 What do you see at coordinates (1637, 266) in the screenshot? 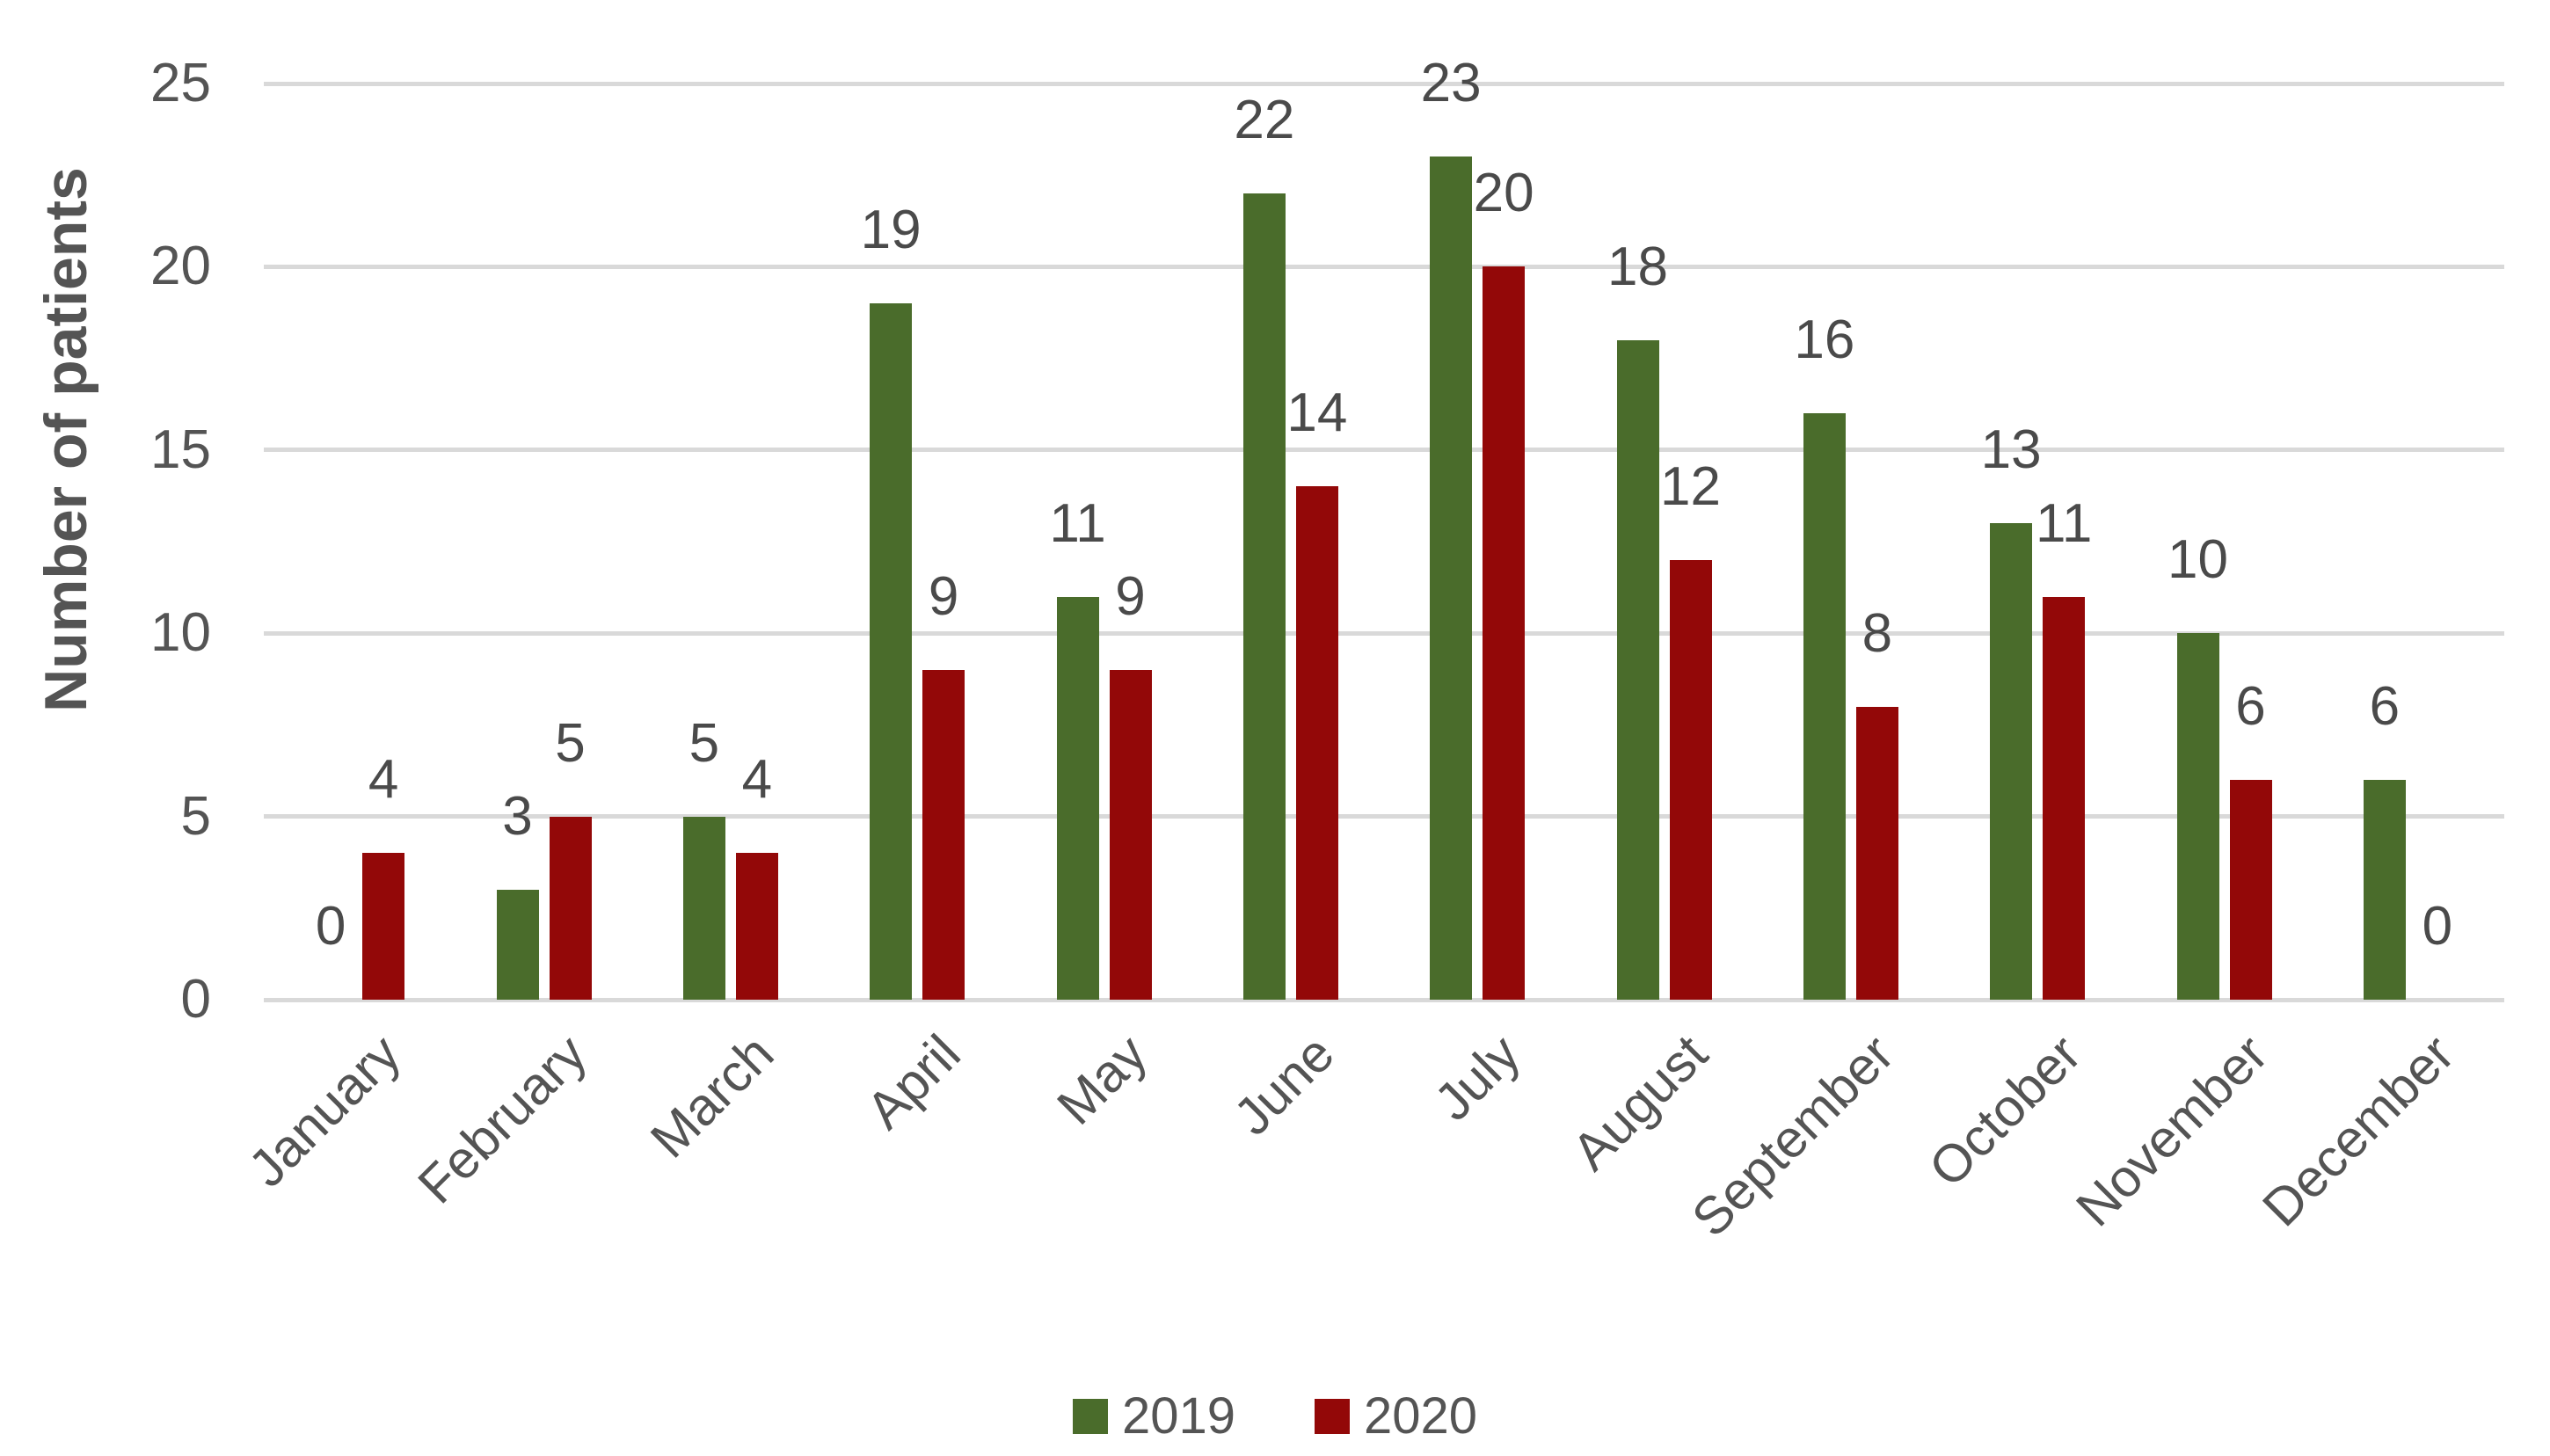
I see `data-label-2019-august: 18` at bounding box center [1637, 266].